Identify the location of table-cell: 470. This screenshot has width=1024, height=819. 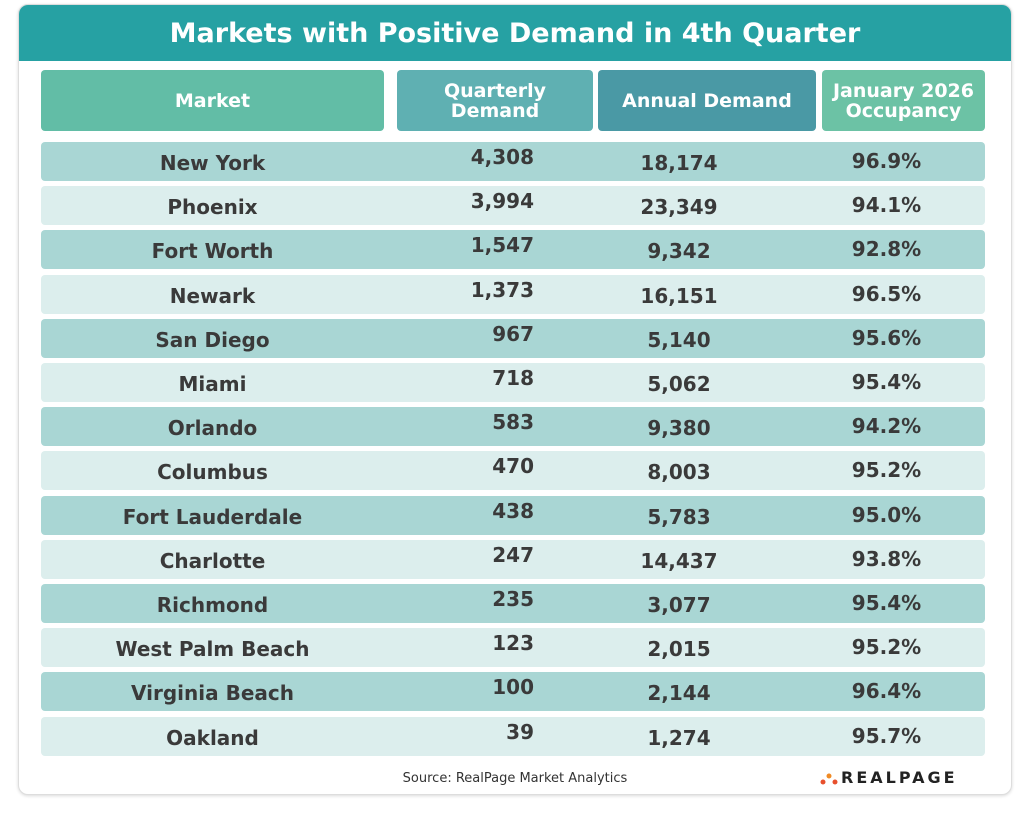
(513, 466).